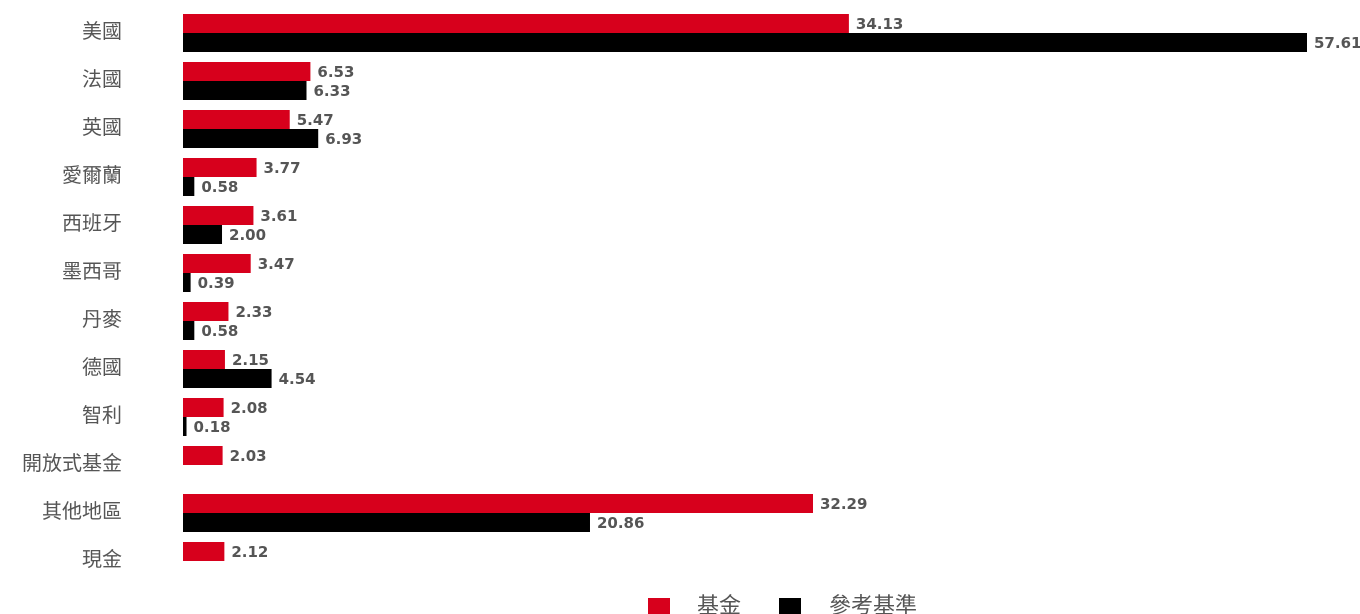  I want to click on category-label: 智利, so click(102, 415).